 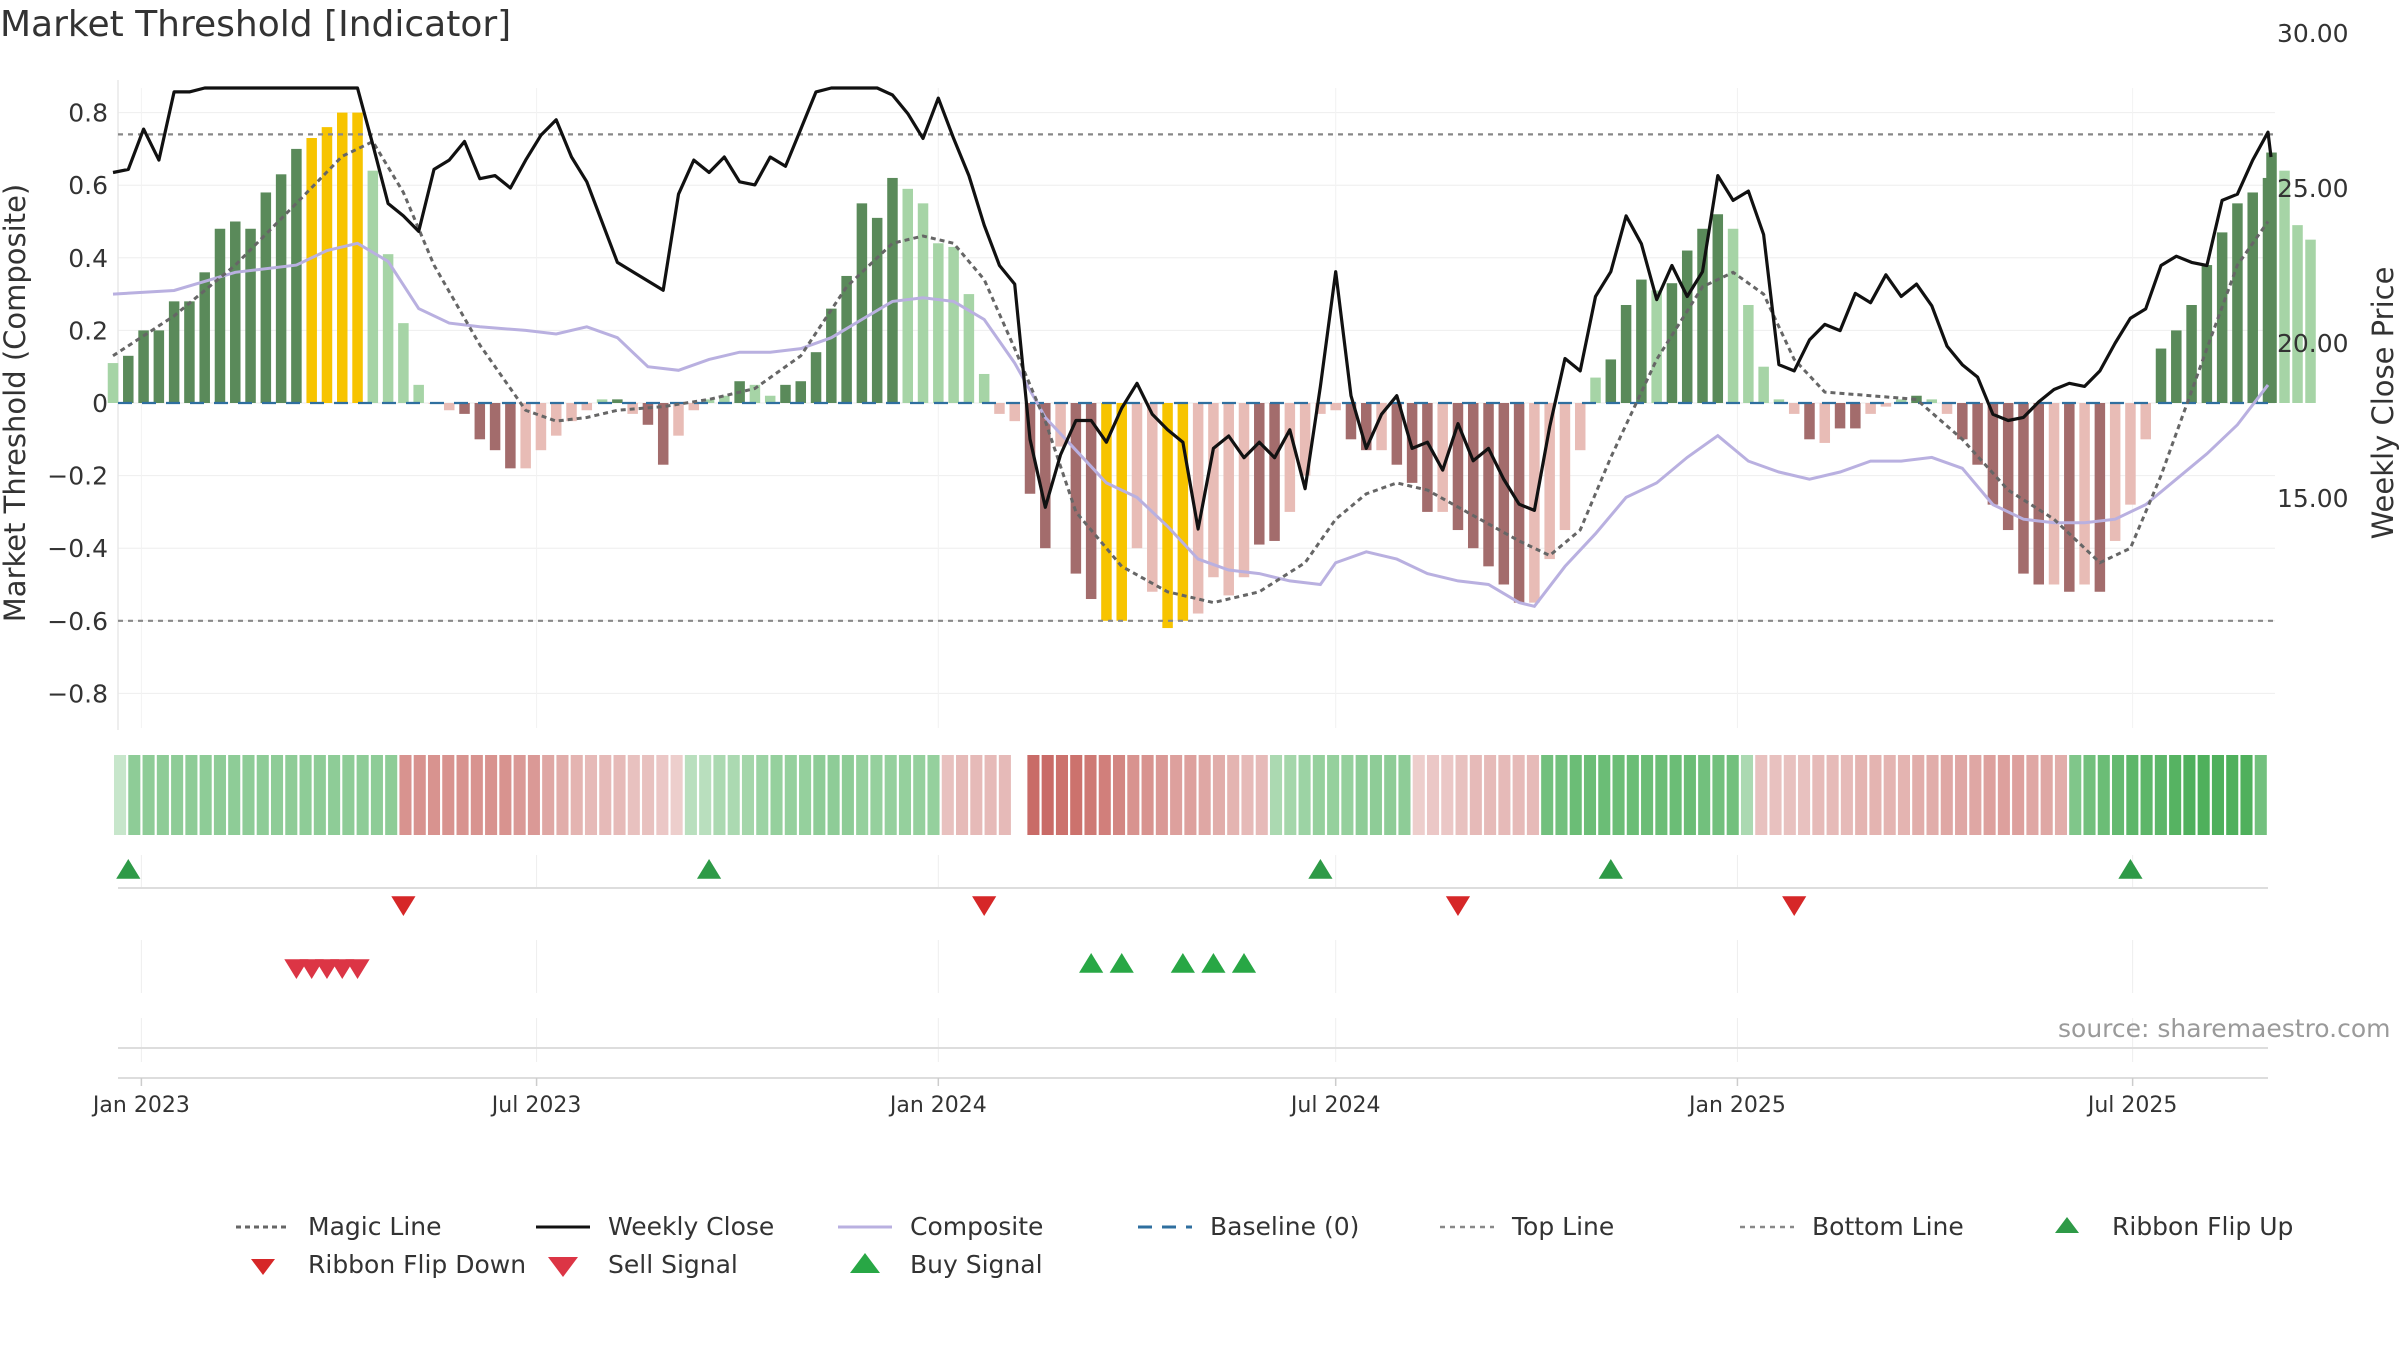 I want to click on y-tick-label: −0.8, so click(x=77, y=693).